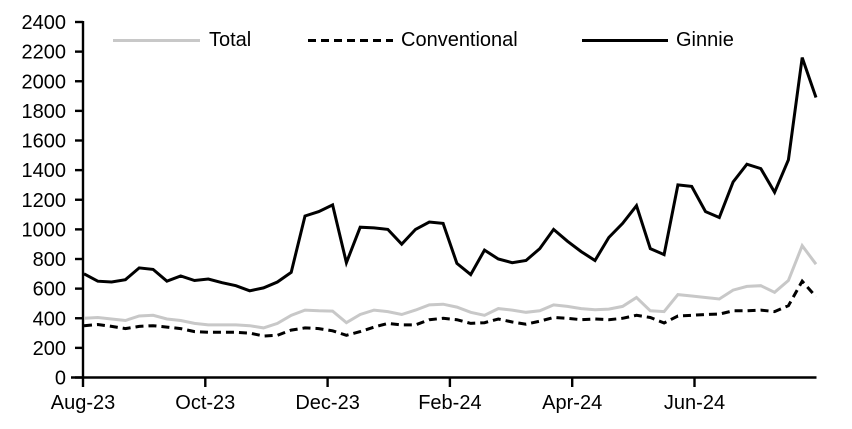 The height and width of the screenshot is (429, 852). What do you see at coordinates (60, 379) in the screenshot?
I see `y-tick-label: 0` at bounding box center [60, 379].